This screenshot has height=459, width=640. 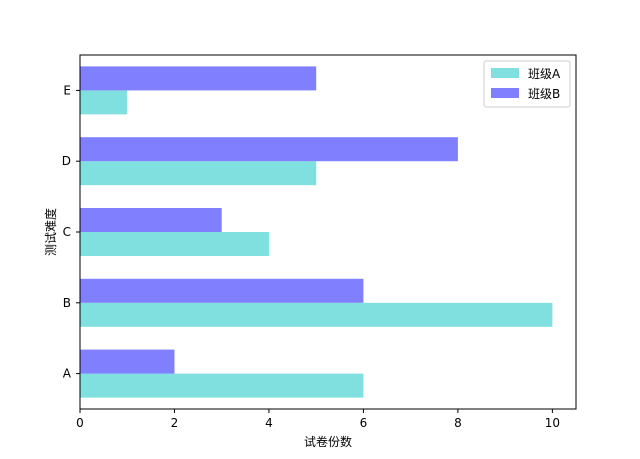 I want to click on bar-class-a-d, so click(x=198, y=173).